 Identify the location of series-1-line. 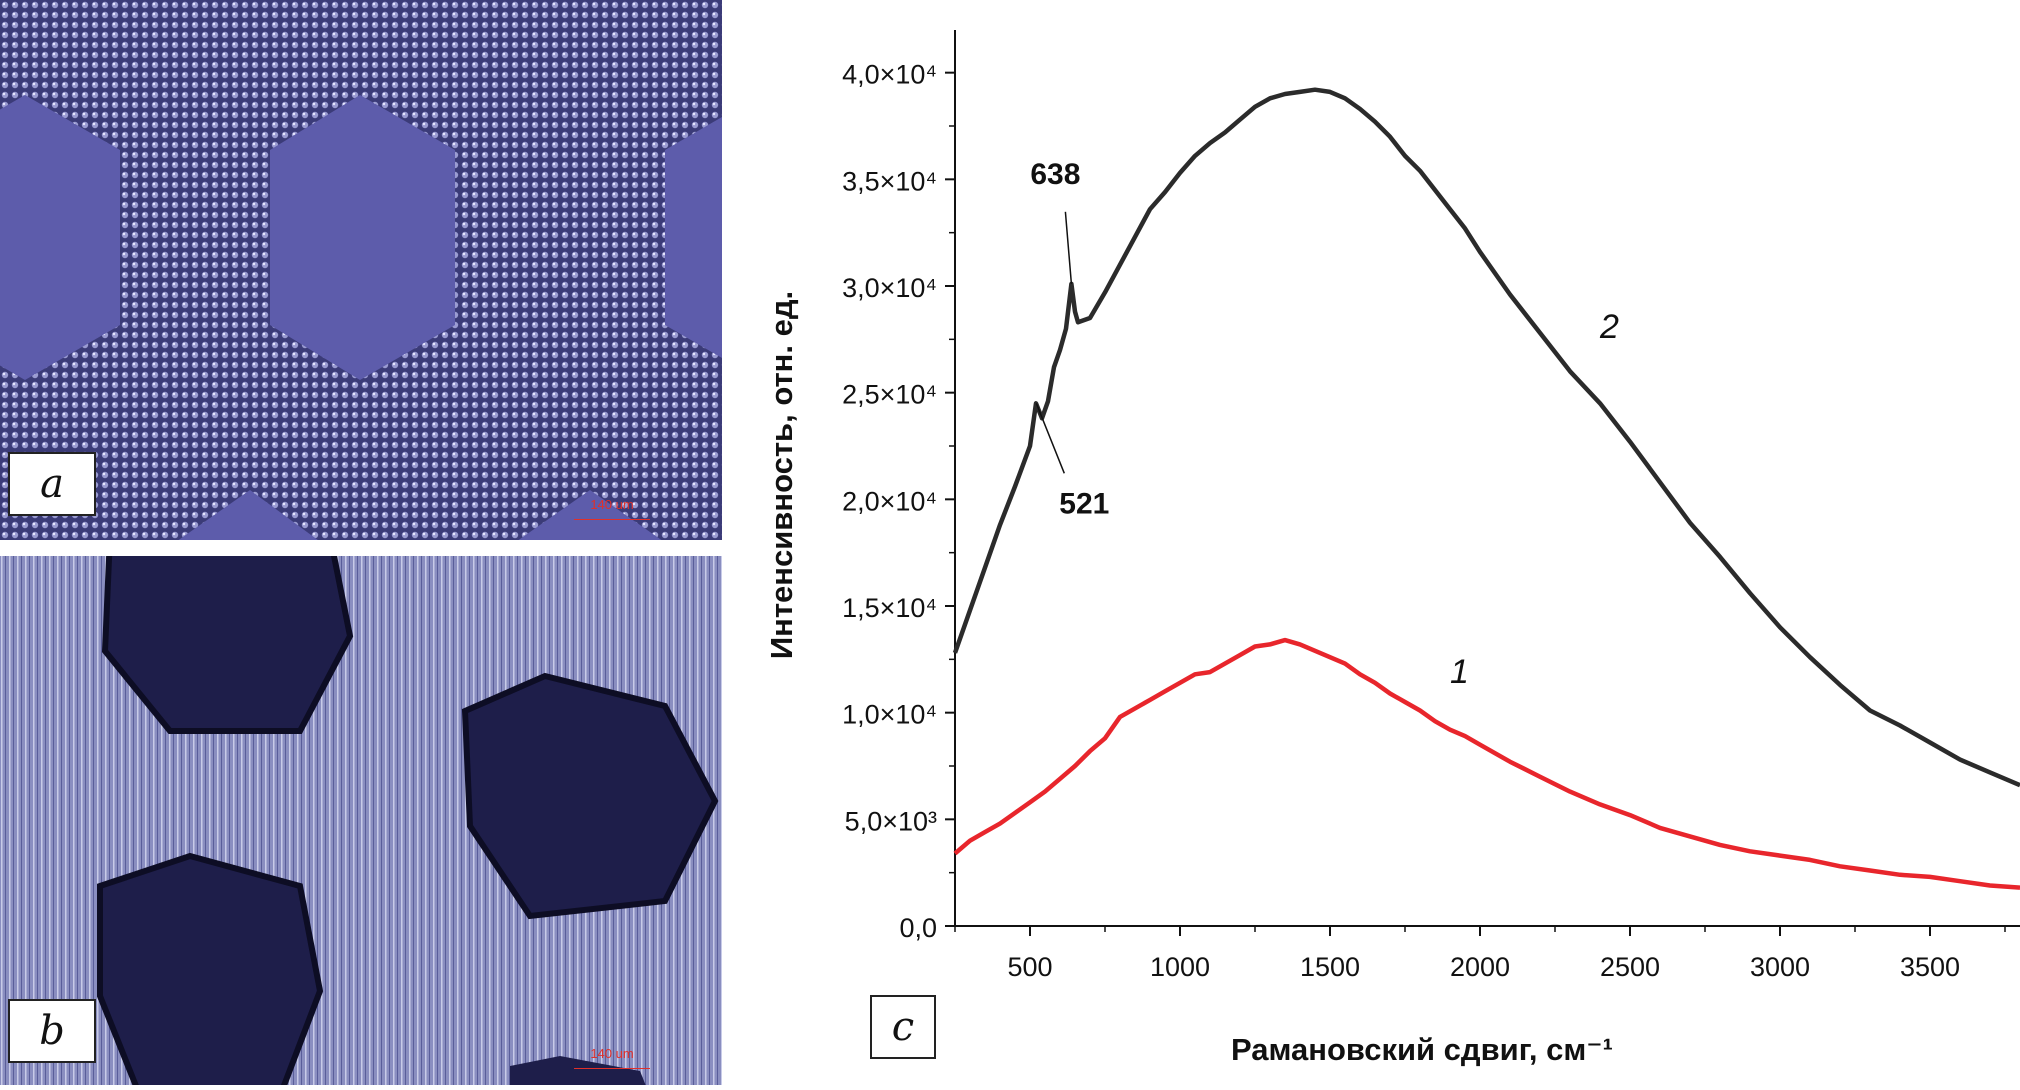
(1486, 763).